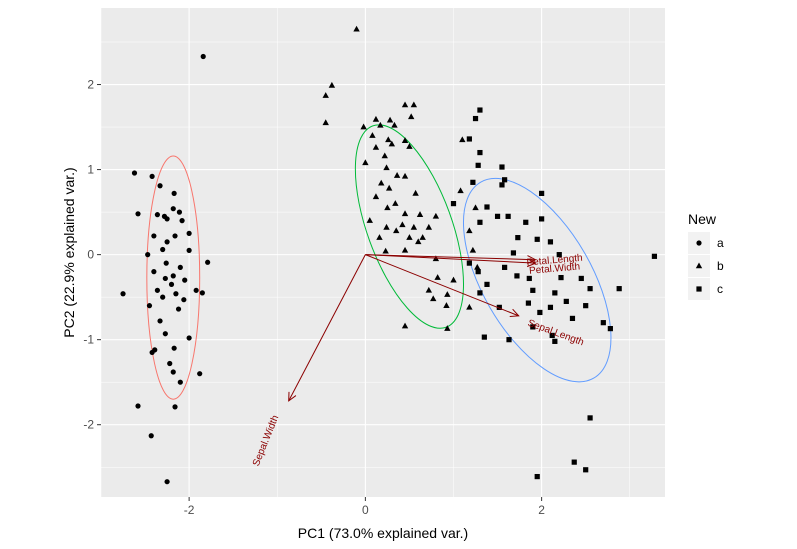  What do you see at coordinates (720, 243) in the screenshot?
I see `legend-label: a` at bounding box center [720, 243].